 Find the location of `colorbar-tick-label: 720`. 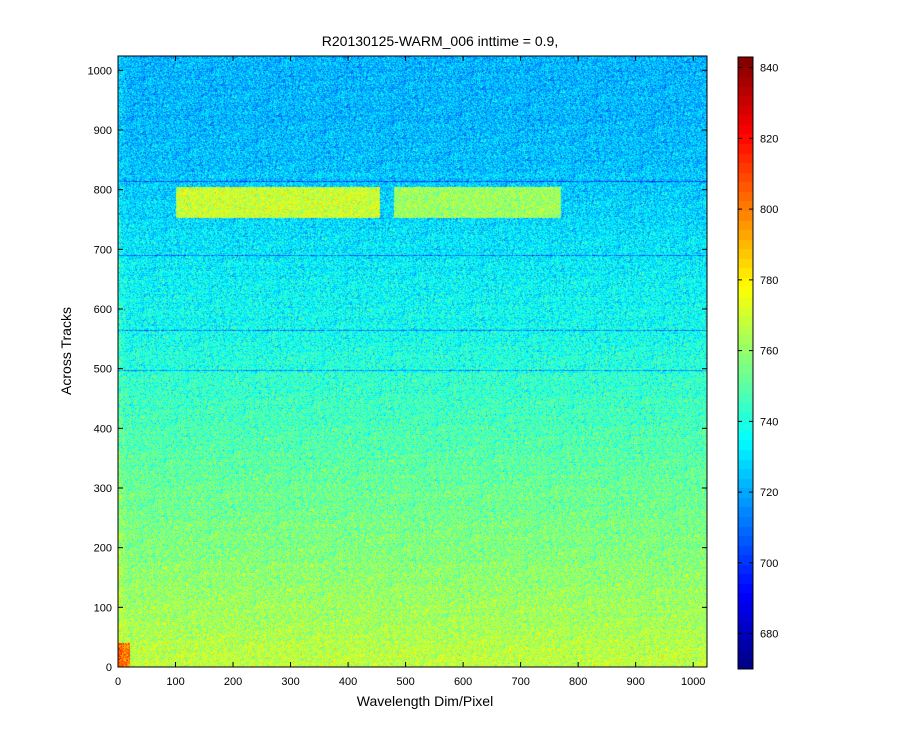

colorbar-tick-label: 720 is located at coordinates (769, 493).